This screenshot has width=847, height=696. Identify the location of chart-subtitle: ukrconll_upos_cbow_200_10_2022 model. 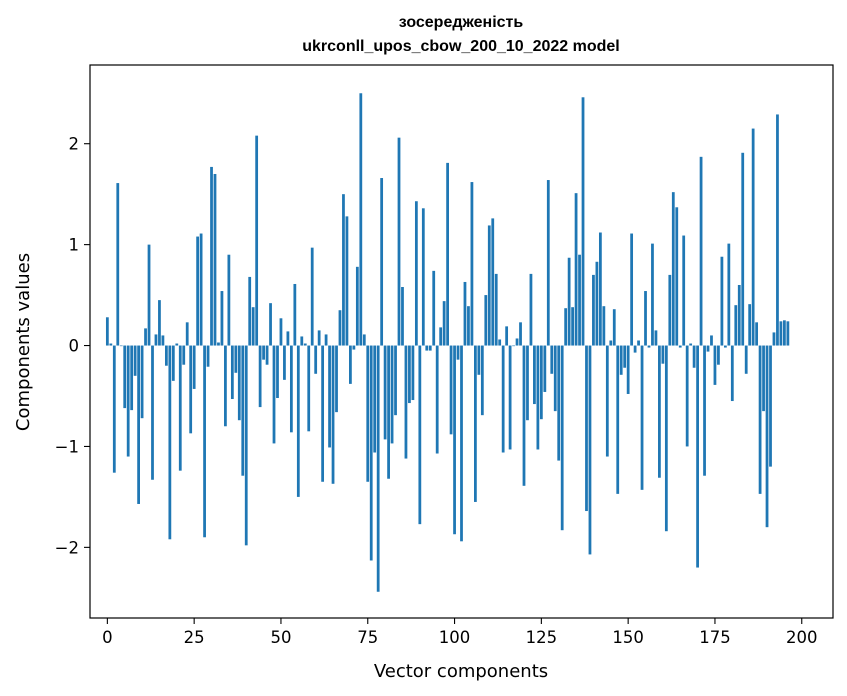
(460, 46).